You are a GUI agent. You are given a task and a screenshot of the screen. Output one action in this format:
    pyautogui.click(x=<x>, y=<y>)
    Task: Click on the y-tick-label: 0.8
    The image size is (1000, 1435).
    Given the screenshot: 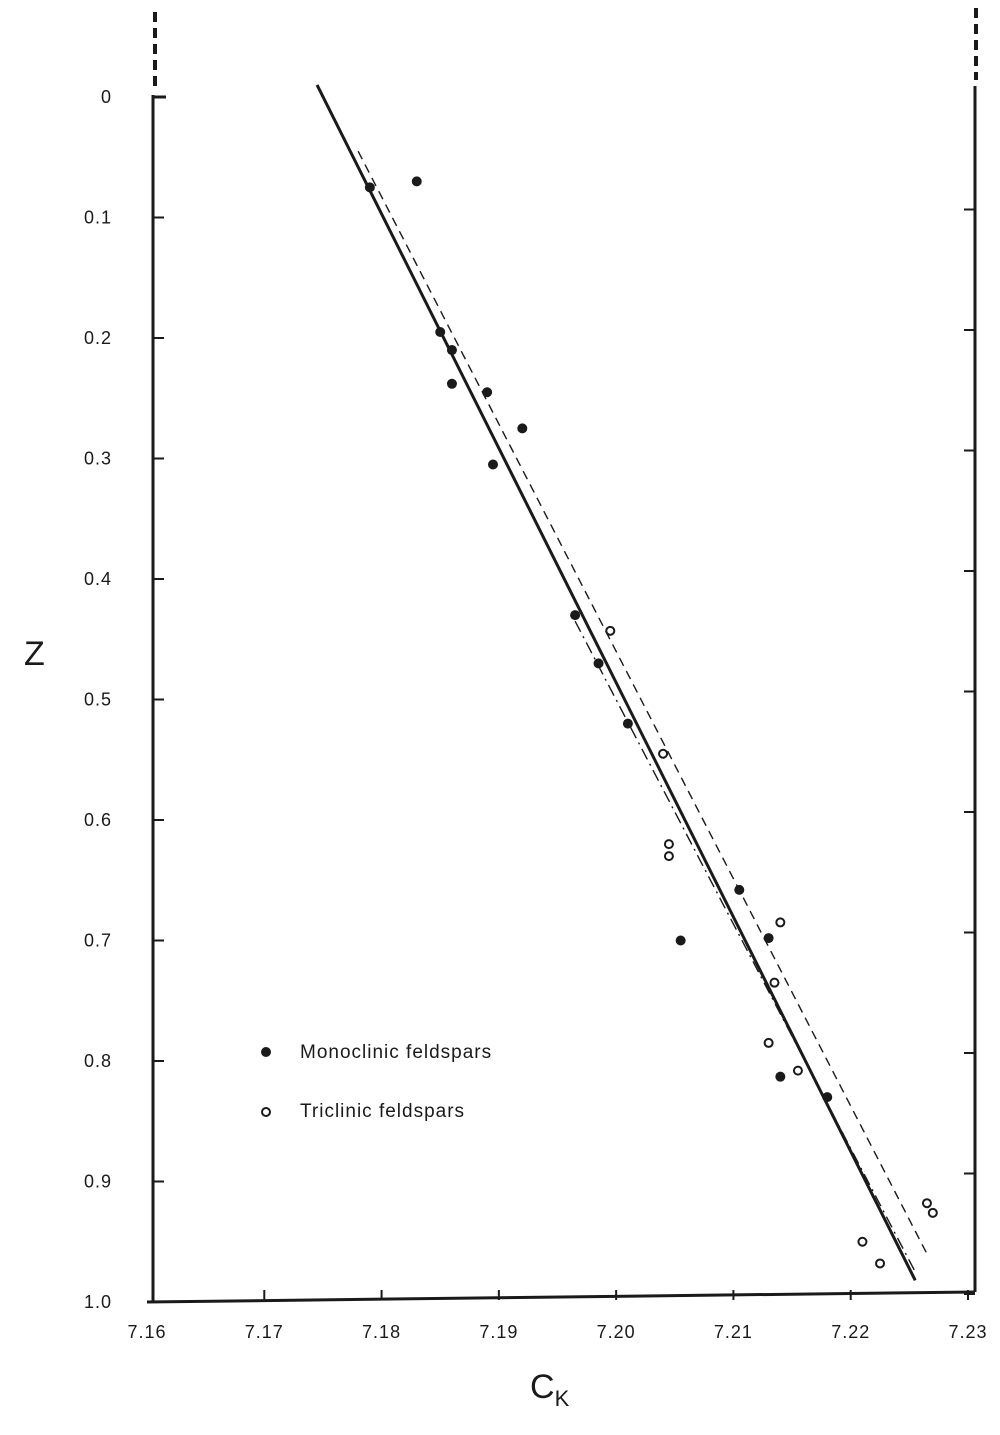 What is the action you would take?
    pyautogui.click(x=98, y=1061)
    